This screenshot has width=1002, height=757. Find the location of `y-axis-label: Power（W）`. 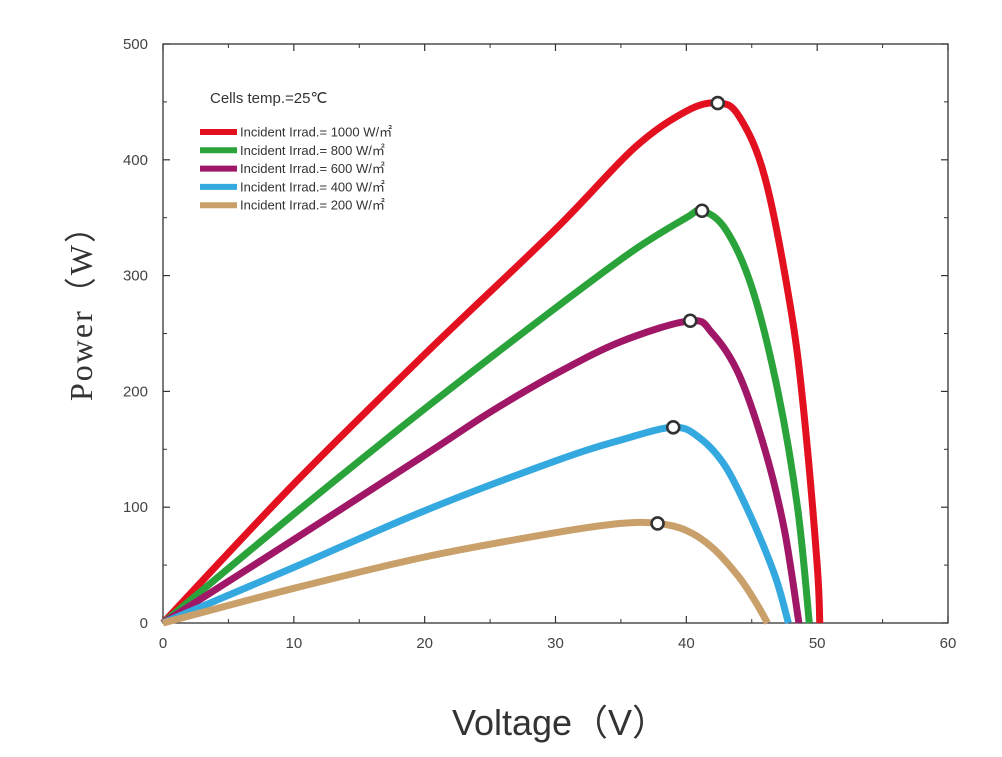

y-axis-label: Power（W） is located at coordinates (81, 305).